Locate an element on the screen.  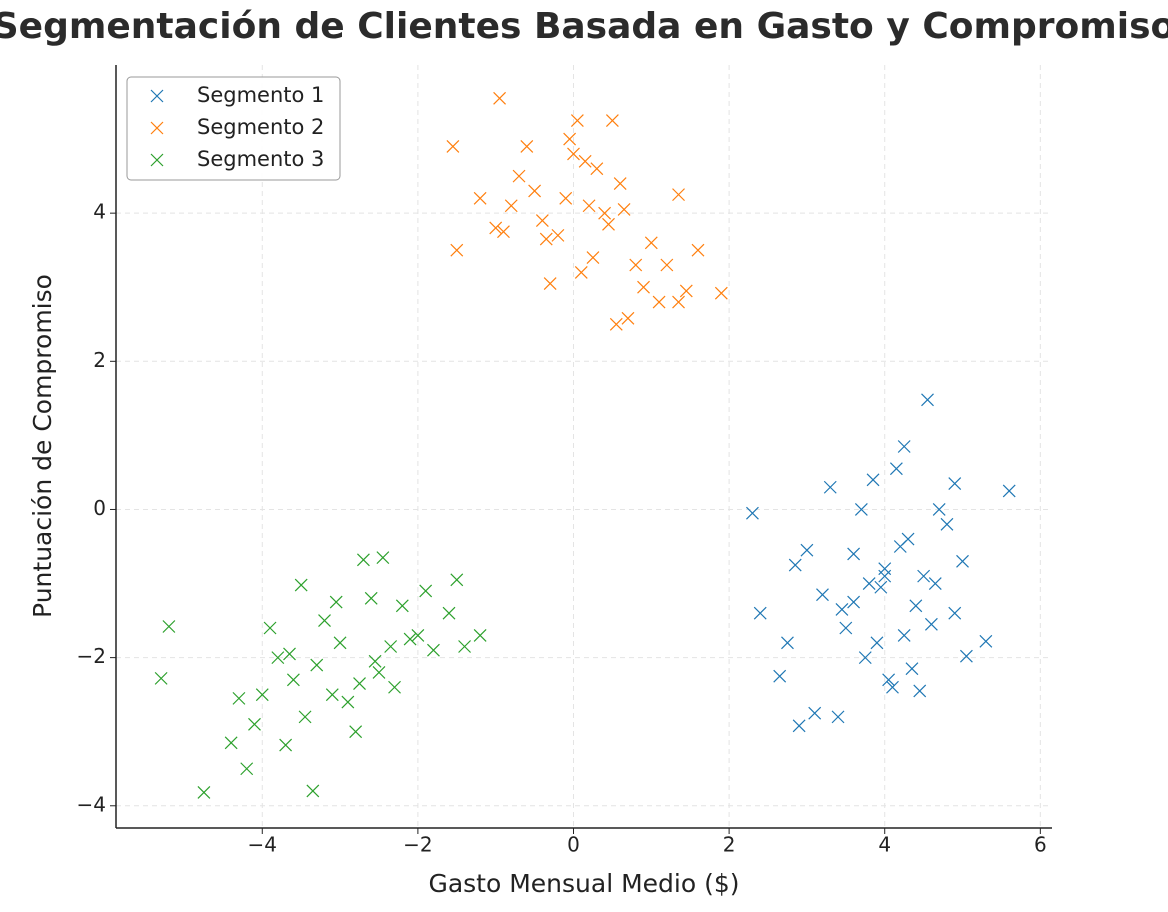
legend-label: Segmento 3 is located at coordinates (260, 159).